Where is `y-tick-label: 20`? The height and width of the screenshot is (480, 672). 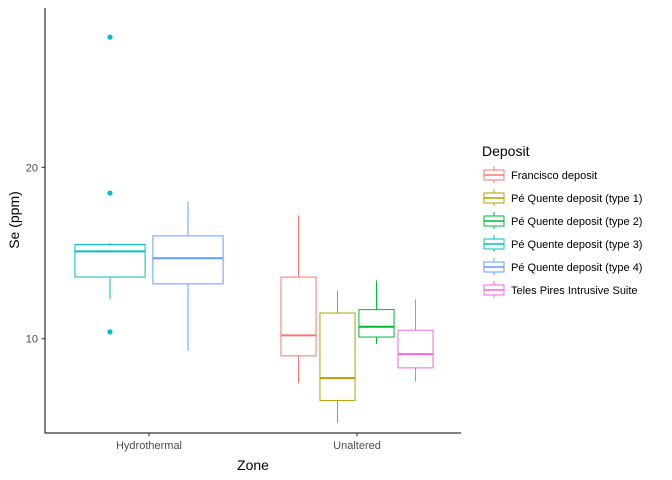 y-tick-label: 20 is located at coordinates (32, 168).